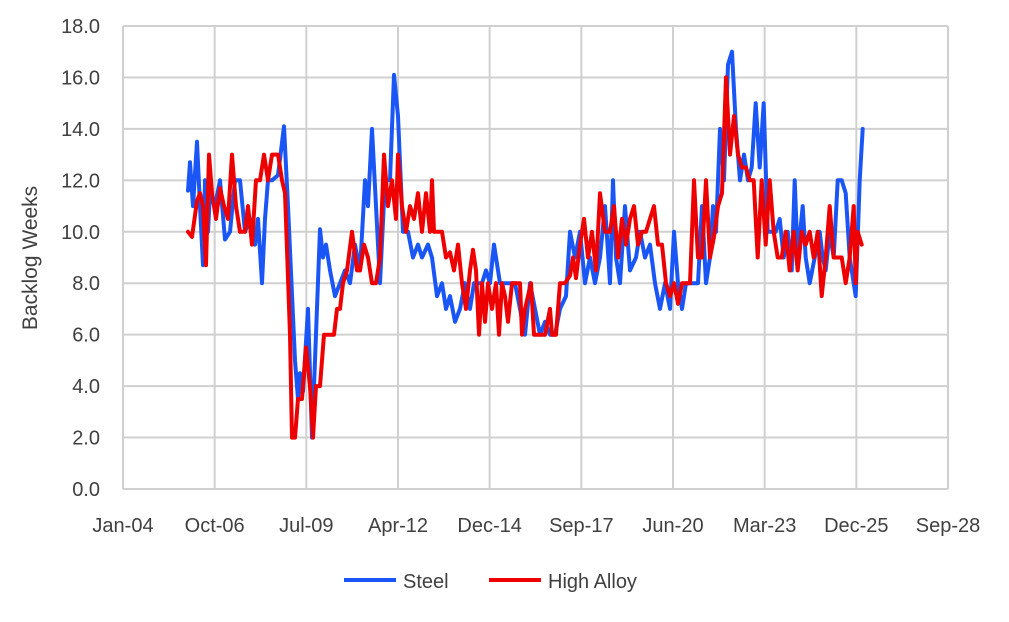  I want to click on x-tick-label: Apr-12, so click(398, 526).